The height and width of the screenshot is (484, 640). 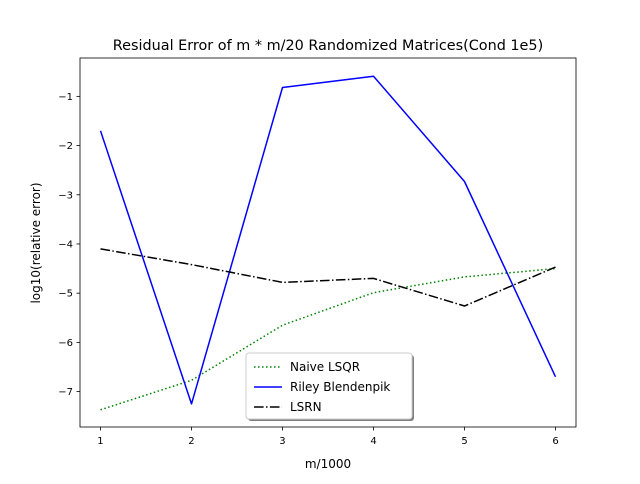 What do you see at coordinates (373, 441) in the screenshot?
I see `x-tick-label: 4` at bounding box center [373, 441].